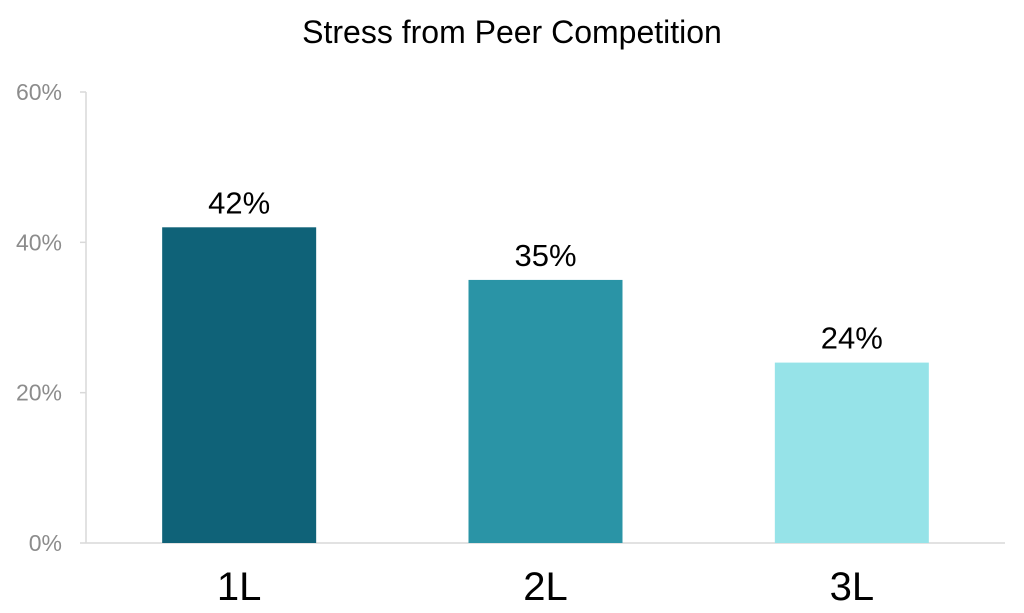 Image resolution: width=1024 pixels, height=613 pixels. I want to click on y-tick-label: 60%, so click(39, 92).